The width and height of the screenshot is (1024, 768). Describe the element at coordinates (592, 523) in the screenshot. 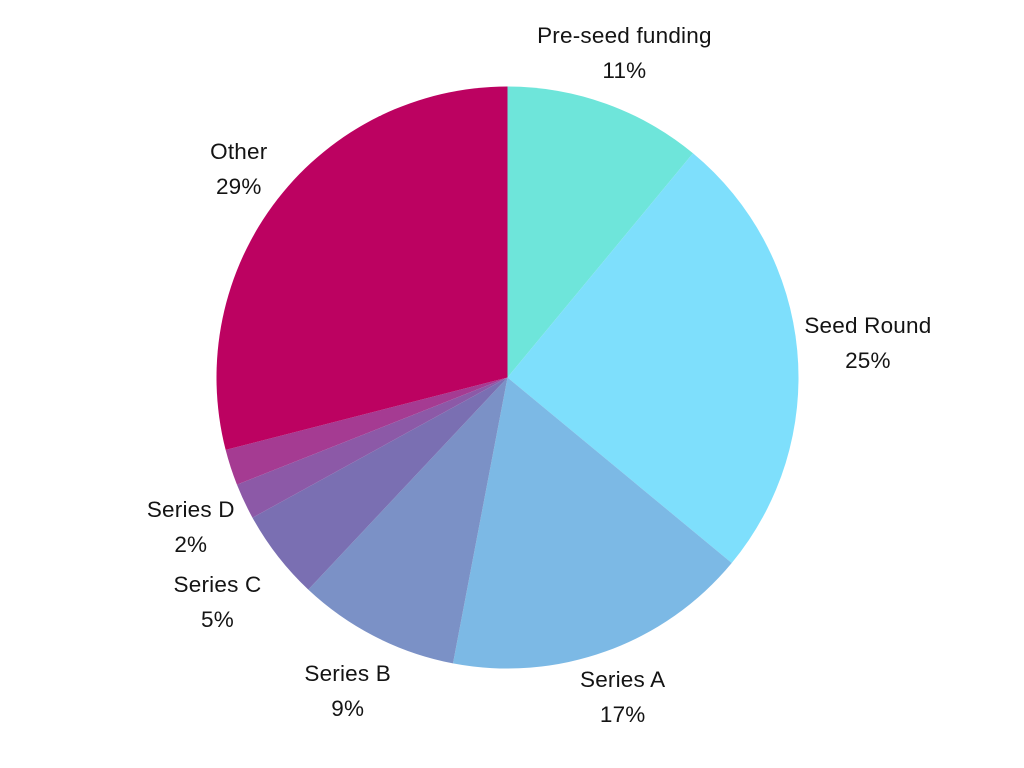

I see `pie-slice-series-a` at that location.